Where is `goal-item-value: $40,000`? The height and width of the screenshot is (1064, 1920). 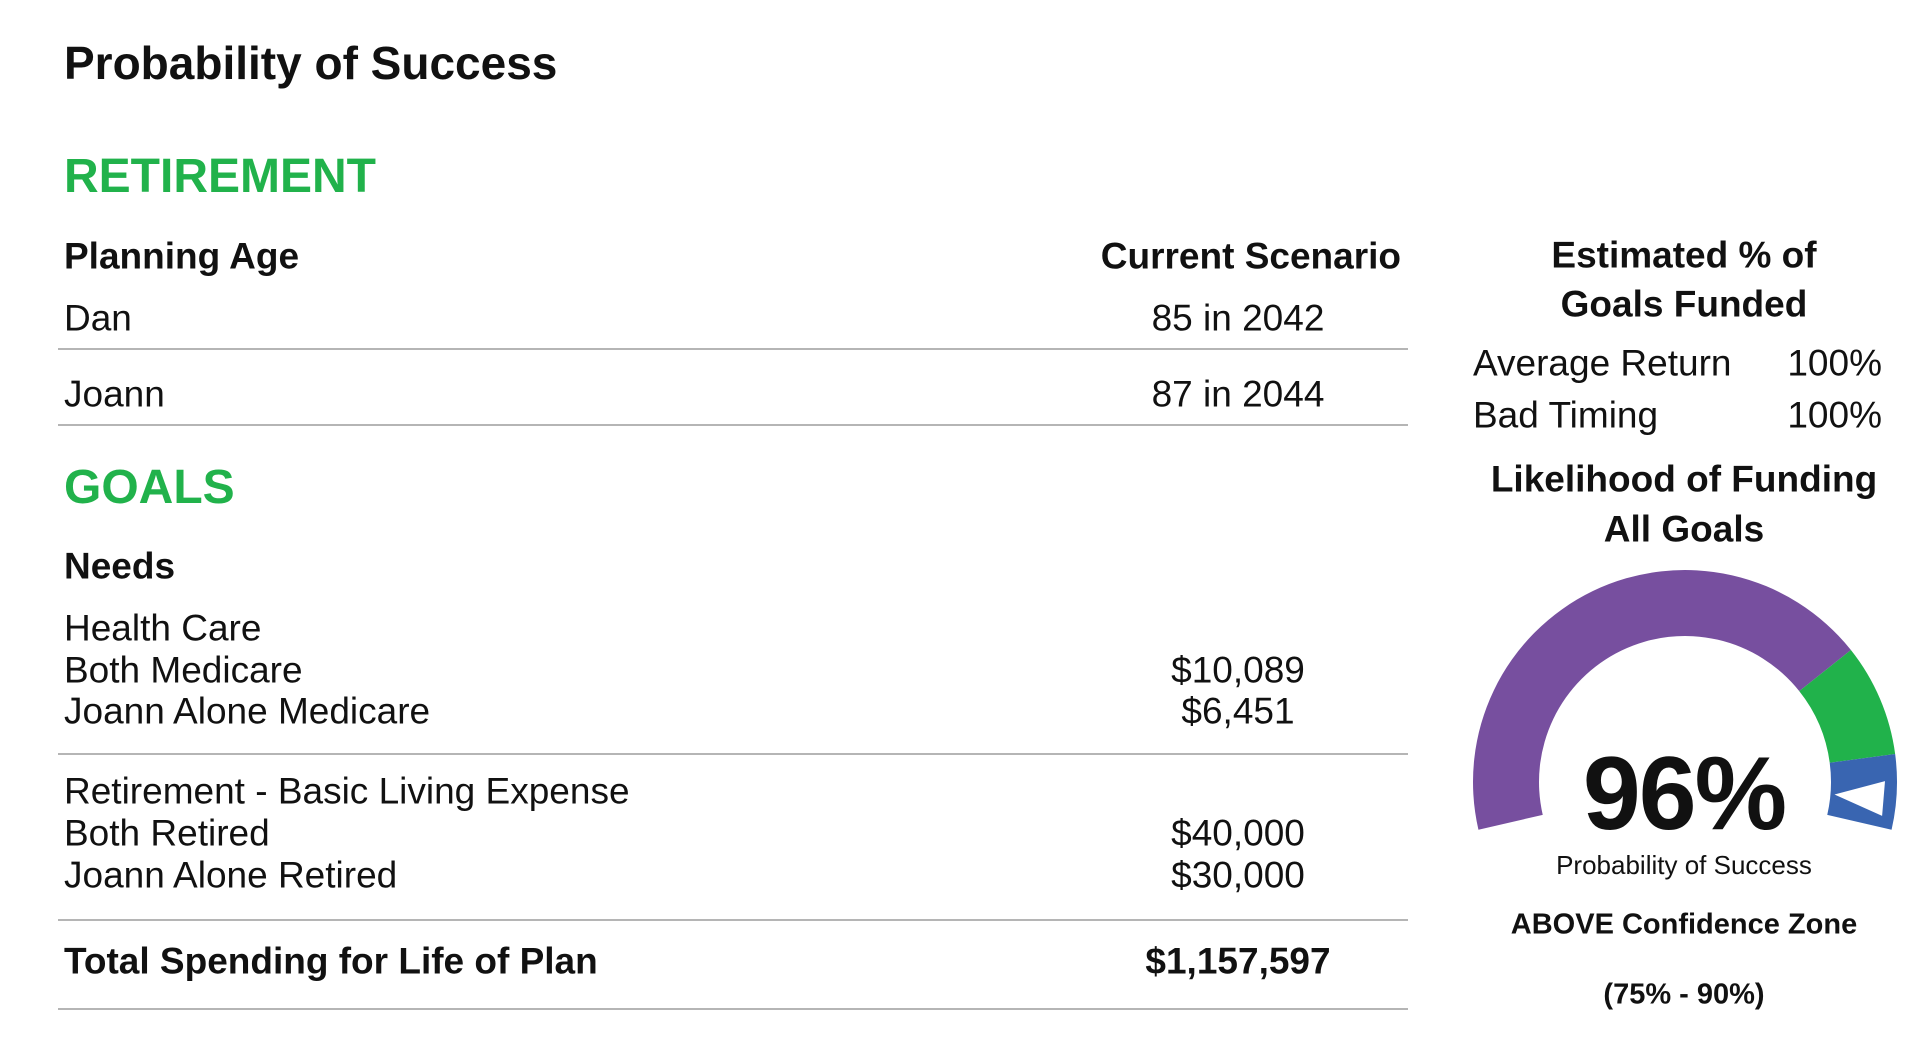 goal-item-value: $40,000 is located at coordinates (1238, 833).